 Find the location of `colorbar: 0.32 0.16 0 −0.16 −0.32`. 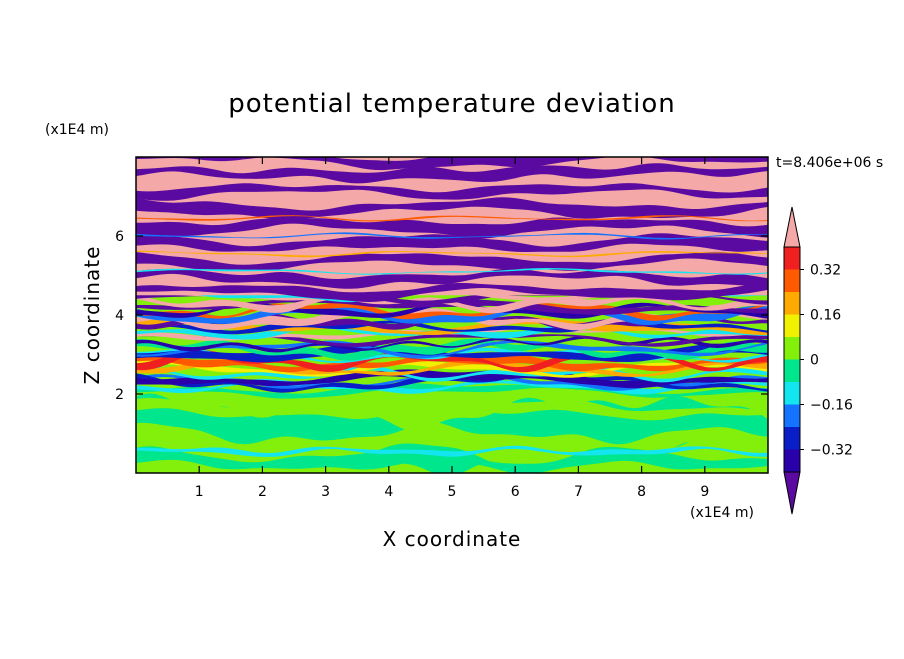

colorbar: 0.32 0.16 0 −0.16 −0.32 is located at coordinates (818, 360).